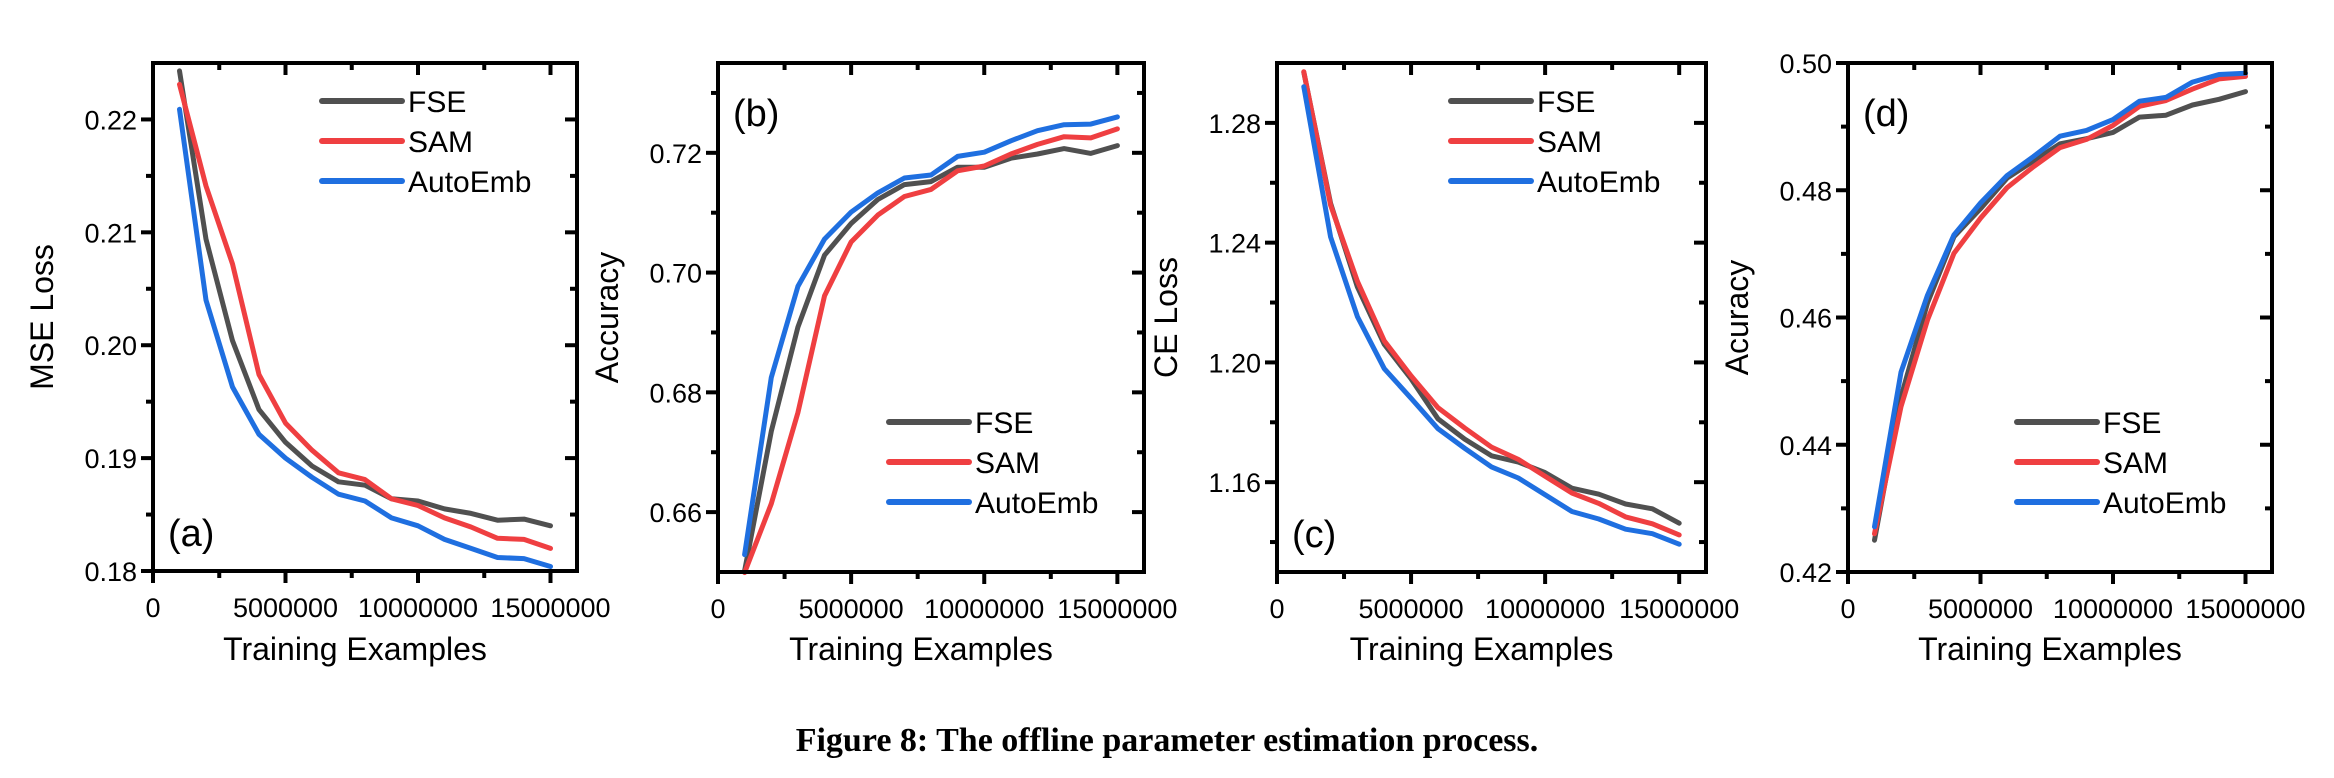 This screenshot has height=778, width=2334. I want to click on y-tick-label: 1.24, so click(1234, 244).